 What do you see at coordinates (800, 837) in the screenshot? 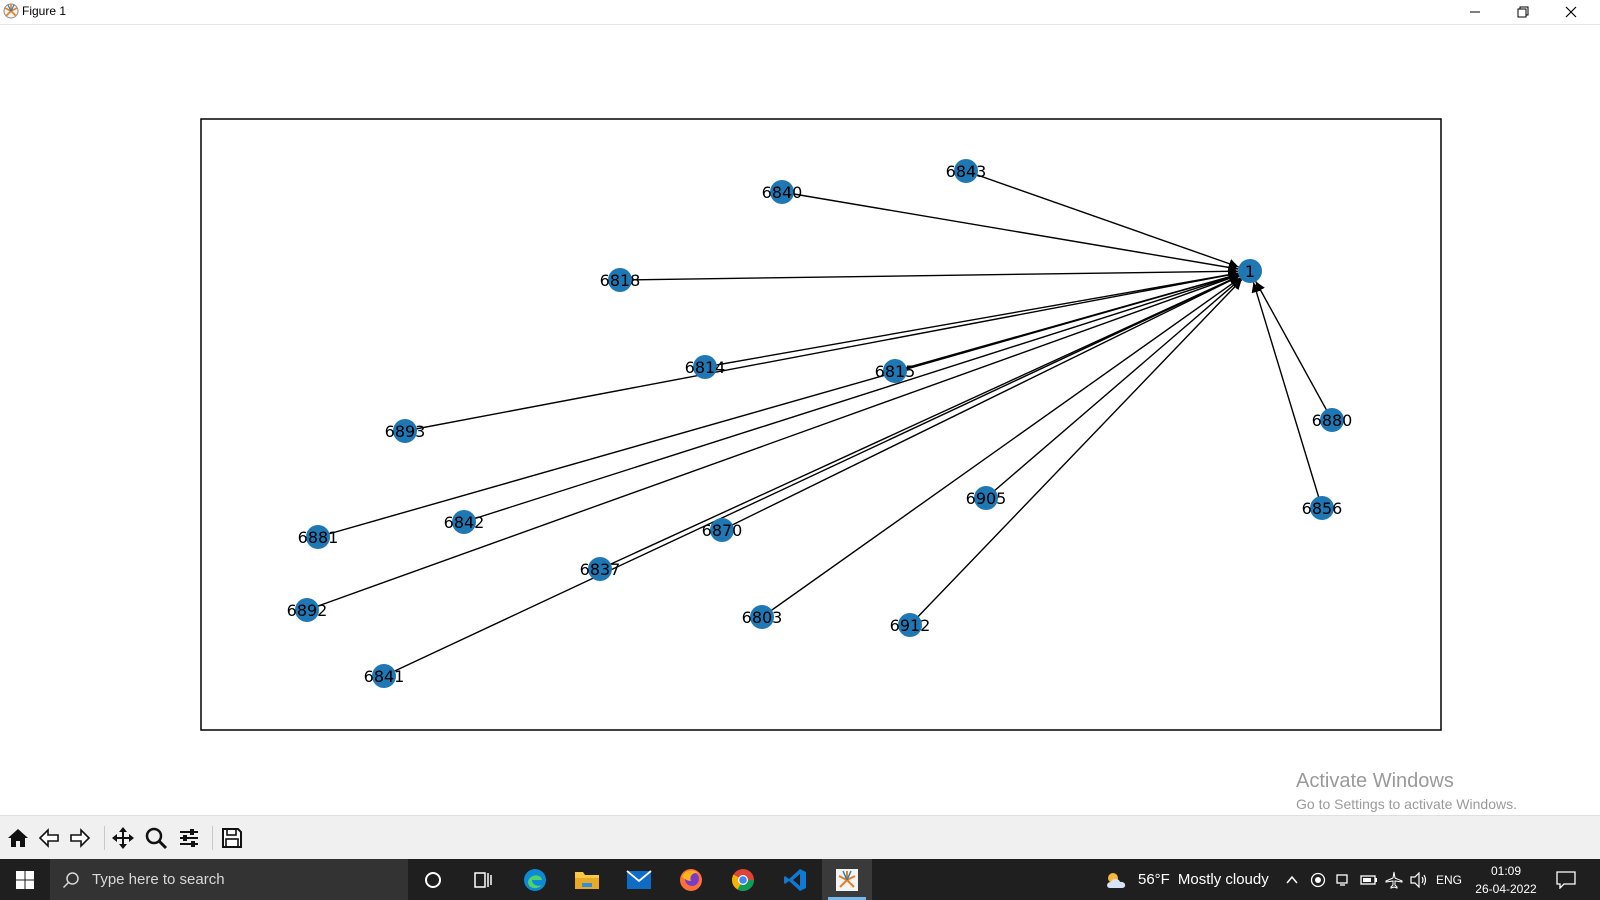
I see `matplotlib-toolbar` at bounding box center [800, 837].